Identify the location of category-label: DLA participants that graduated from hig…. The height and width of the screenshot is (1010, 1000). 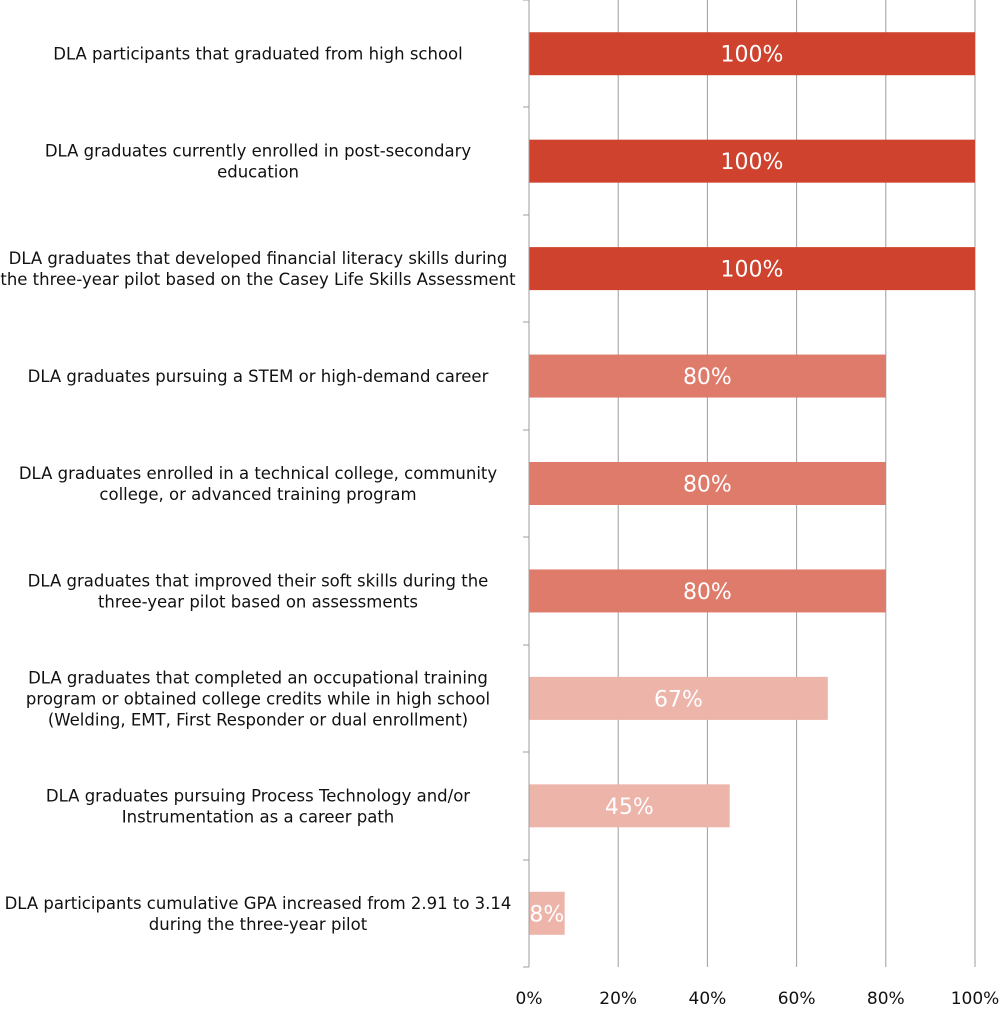
(258, 54).